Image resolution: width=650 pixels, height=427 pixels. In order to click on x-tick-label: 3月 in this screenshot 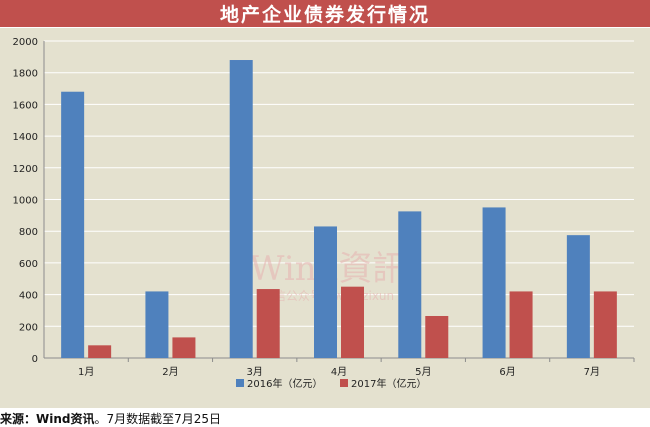, I will do `click(255, 372)`.